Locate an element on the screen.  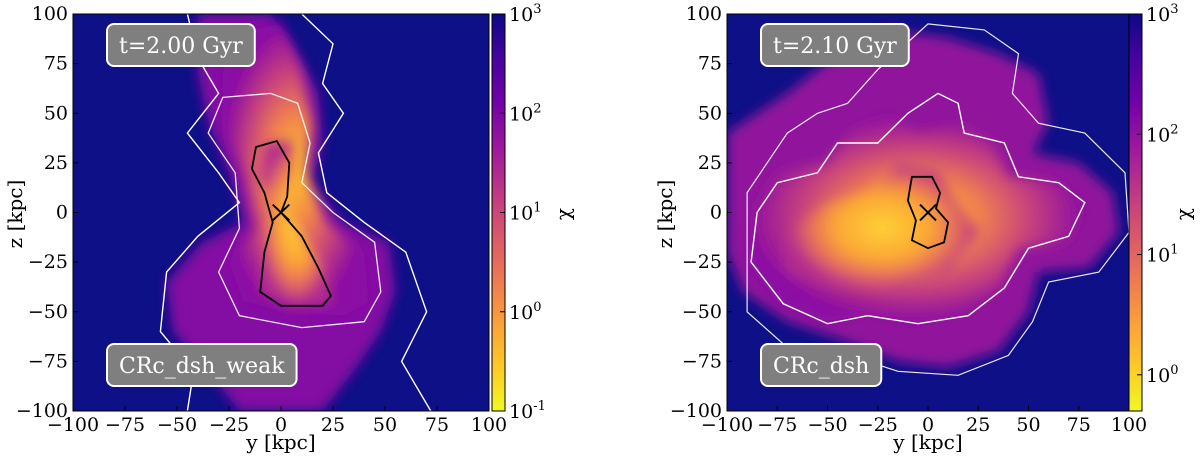
svg-text: CRc_dsh is located at coordinates (821, 366).